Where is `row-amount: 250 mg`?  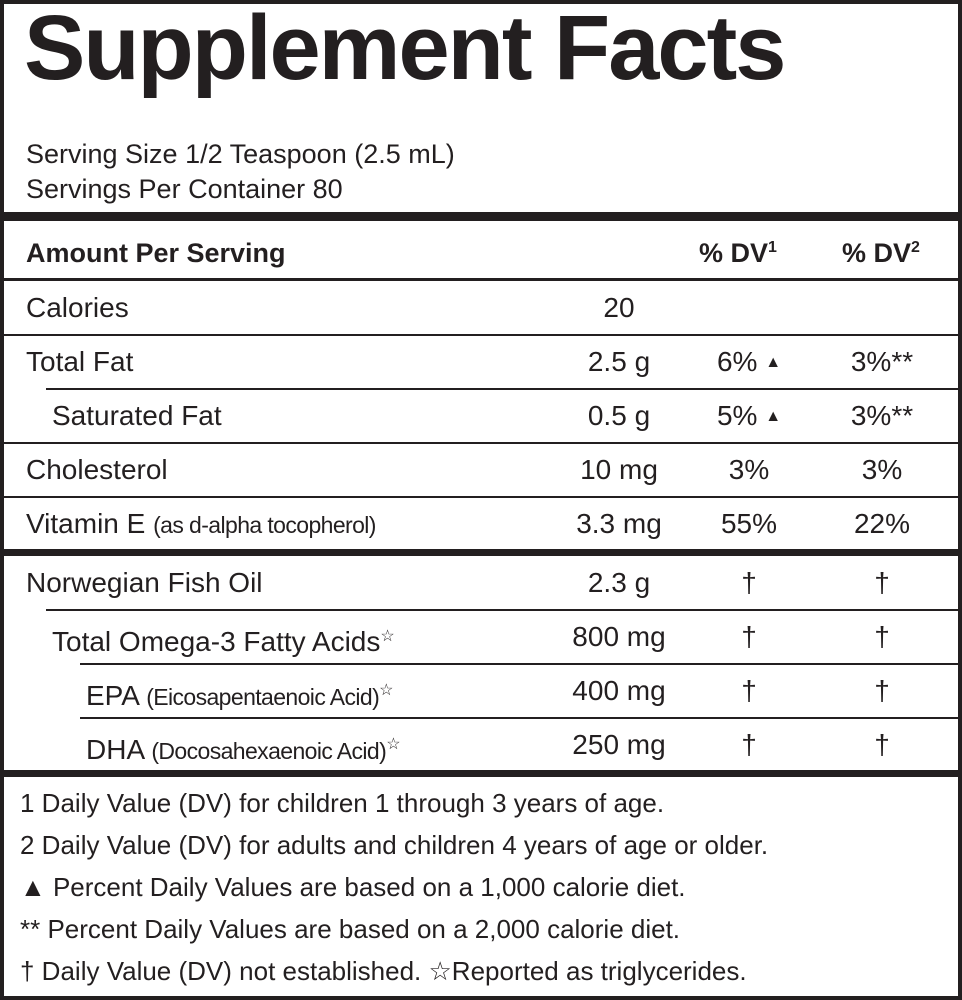
row-amount: 250 mg is located at coordinates (619, 745).